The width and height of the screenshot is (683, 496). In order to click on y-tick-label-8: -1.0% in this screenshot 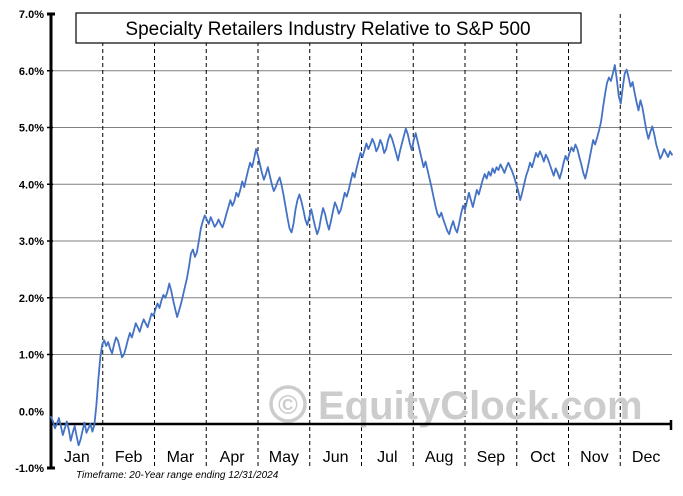, I will do `click(29, 469)`.